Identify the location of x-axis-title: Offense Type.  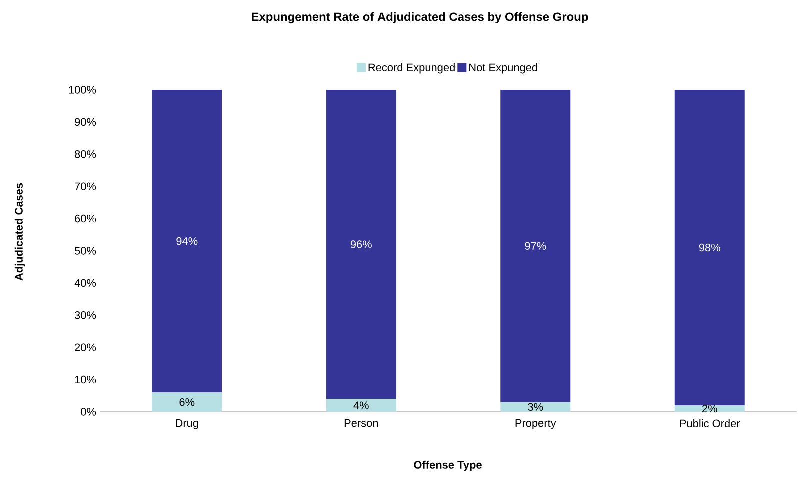
(448, 466).